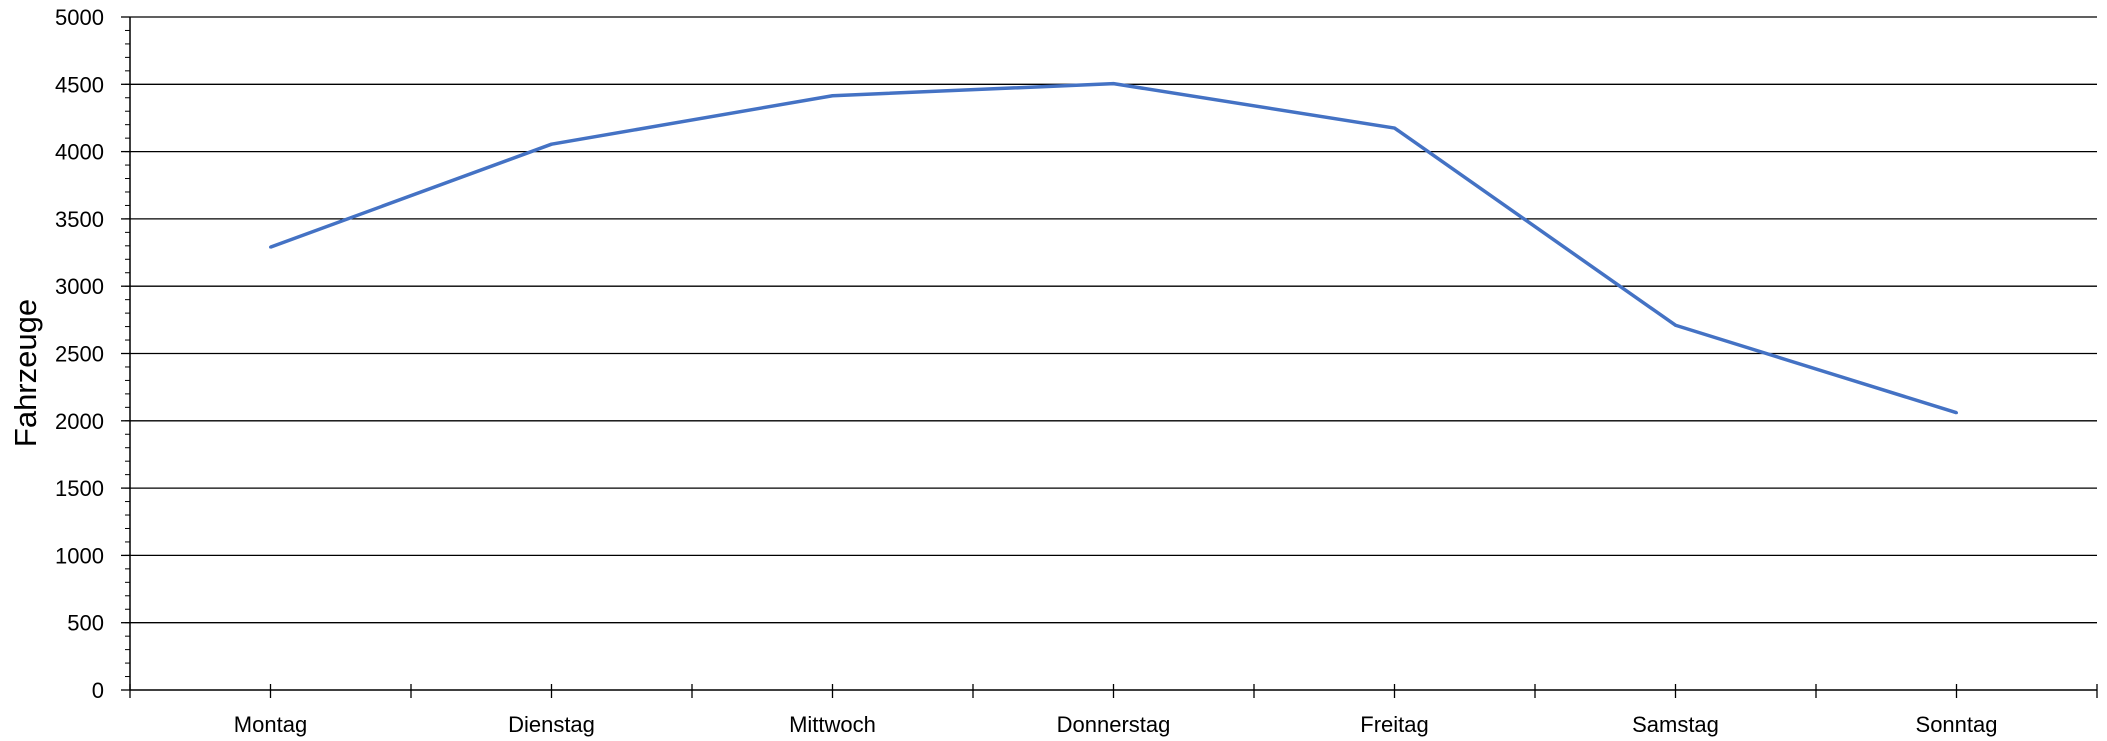 This screenshot has width=2107, height=741. What do you see at coordinates (85, 623) in the screenshot?
I see `y-tick-label: 500` at bounding box center [85, 623].